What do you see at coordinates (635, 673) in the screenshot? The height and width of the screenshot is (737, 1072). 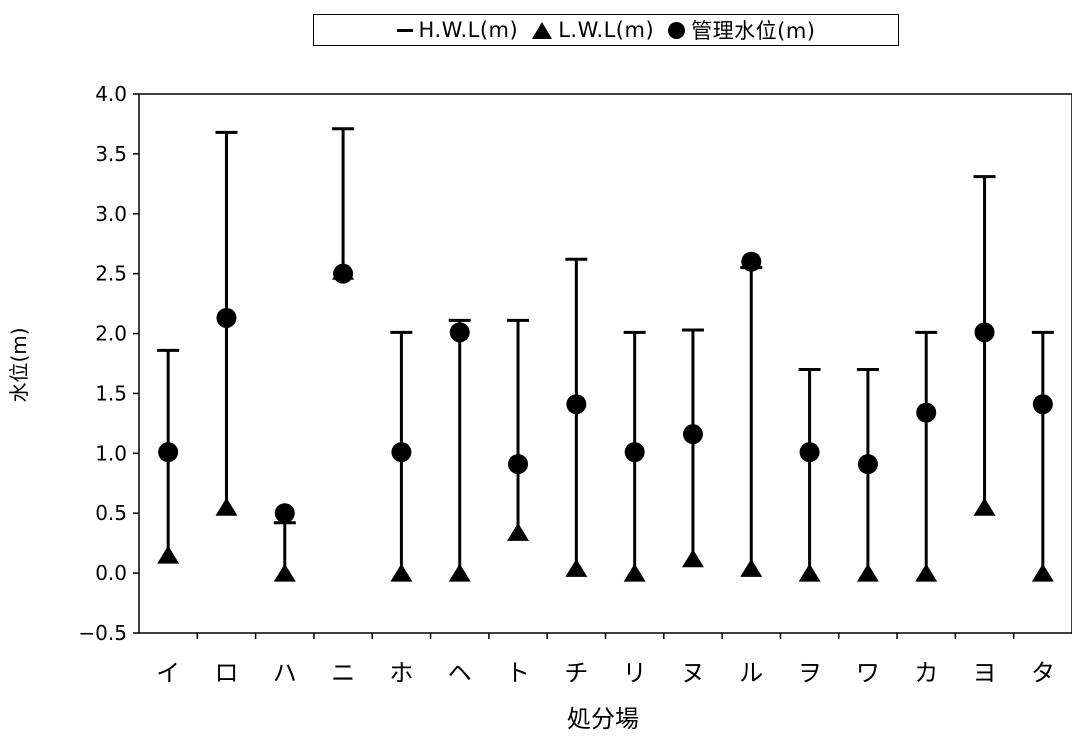 I see `x-tick-label: リ` at bounding box center [635, 673].